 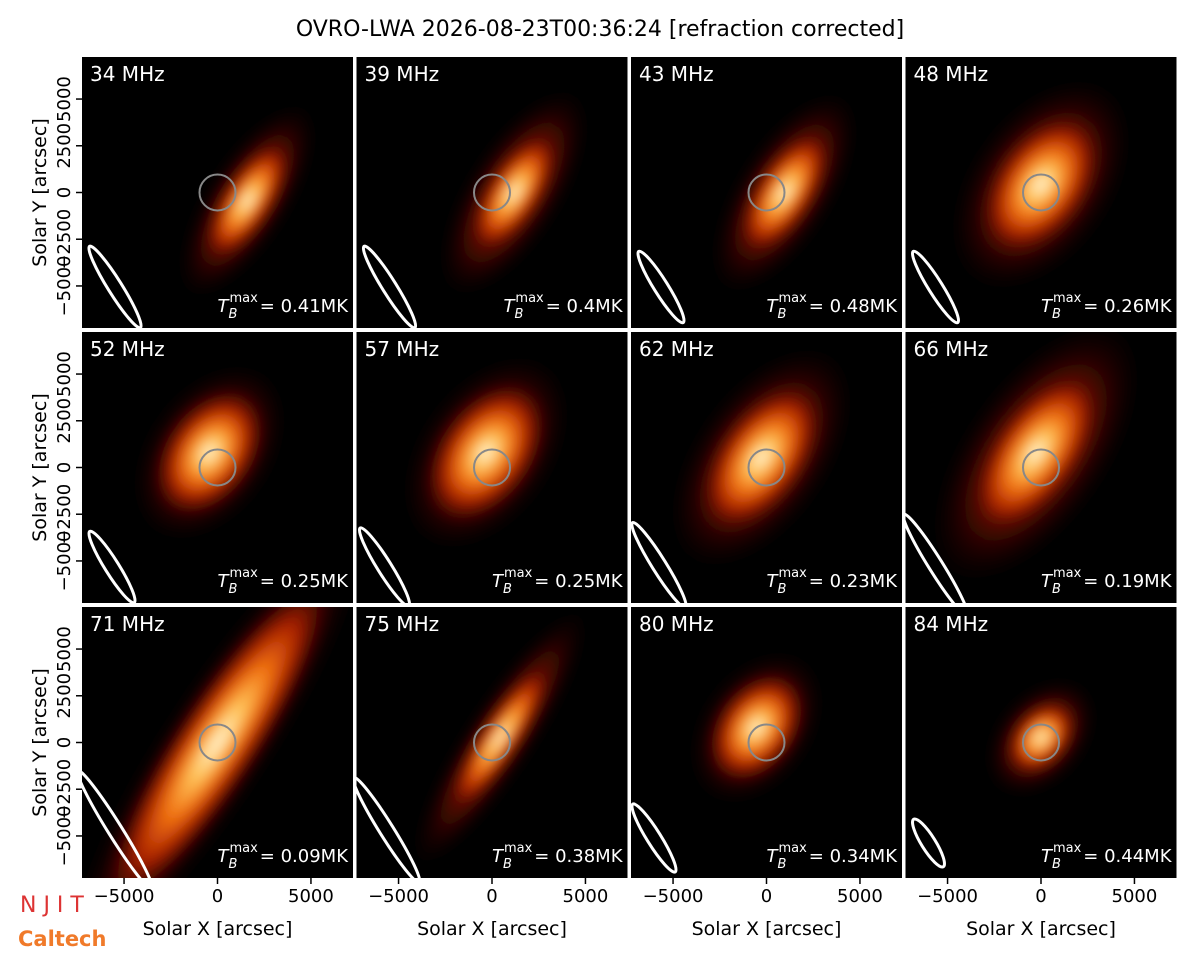 What do you see at coordinates (585, 306) in the screenshot?
I see `tmax-value: = 0.4MK` at bounding box center [585, 306].